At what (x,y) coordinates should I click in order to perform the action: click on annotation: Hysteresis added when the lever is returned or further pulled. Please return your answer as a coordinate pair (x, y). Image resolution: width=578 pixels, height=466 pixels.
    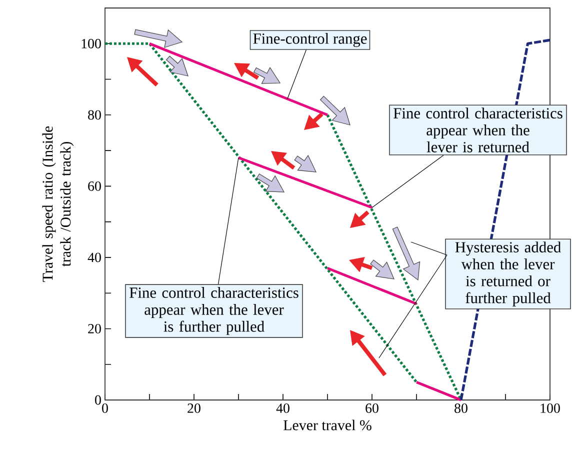
    Looking at the image, I should click on (508, 274).